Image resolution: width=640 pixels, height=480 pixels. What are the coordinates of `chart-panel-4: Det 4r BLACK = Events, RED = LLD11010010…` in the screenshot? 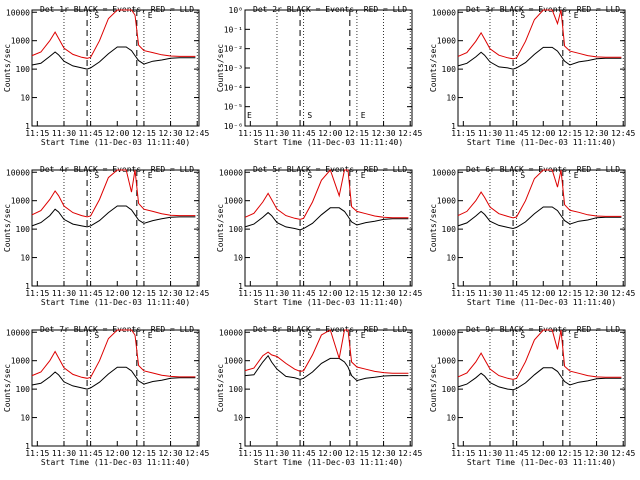 It's located at (106, 236).